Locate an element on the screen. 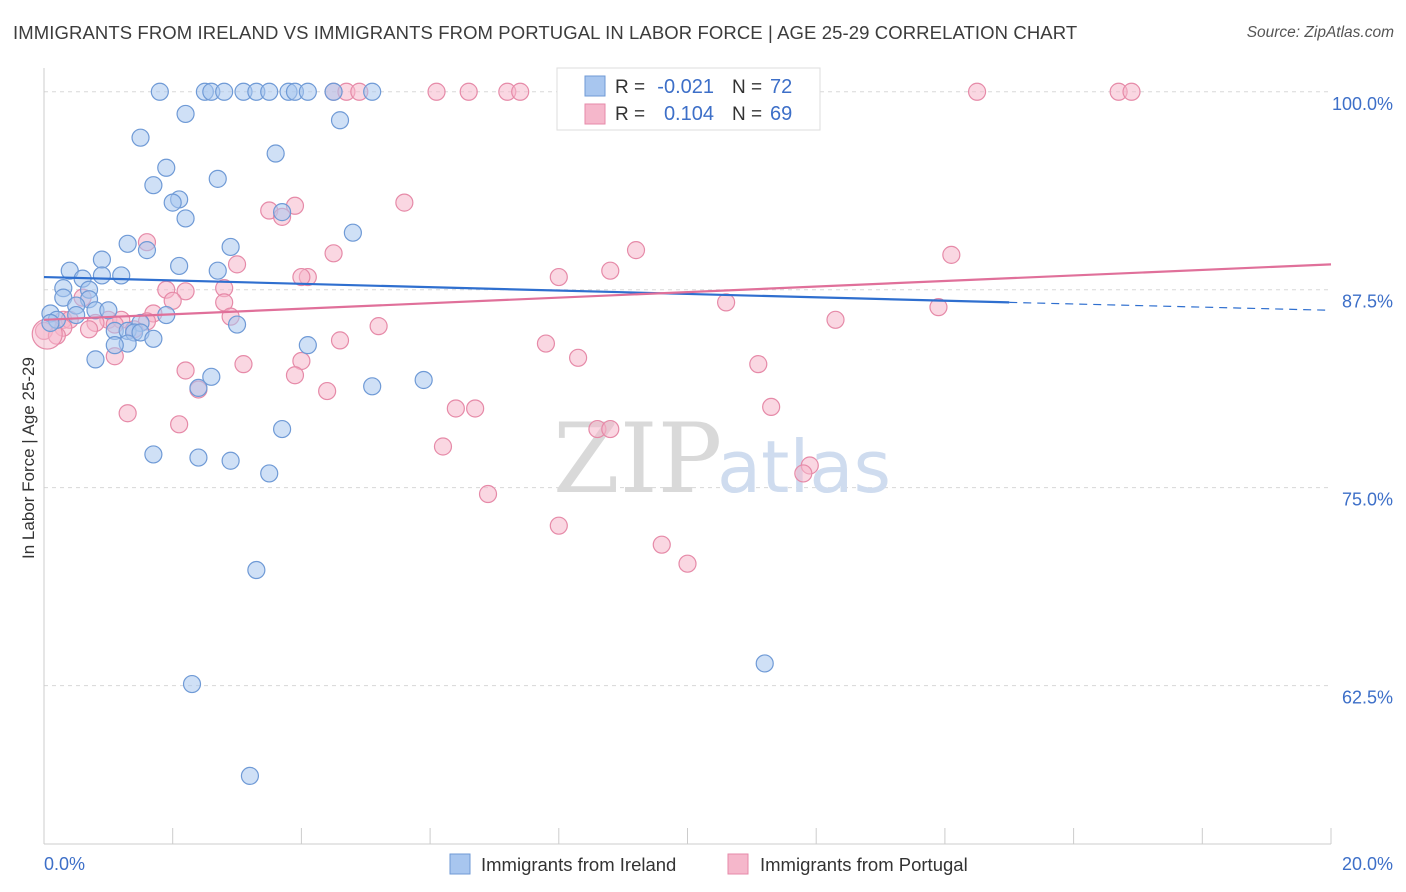 The width and height of the screenshot is (1406, 892). stats-legend-r-label-portugal: R = is located at coordinates (630, 114).